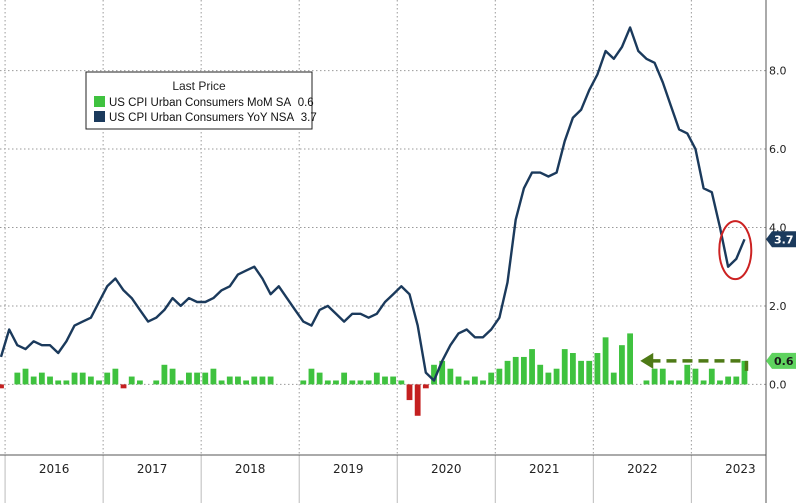  What do you see at coordinates (778, 306) in the screenshot?
I see `y-tick-label: 2.0` at bounding box center [778, 306].